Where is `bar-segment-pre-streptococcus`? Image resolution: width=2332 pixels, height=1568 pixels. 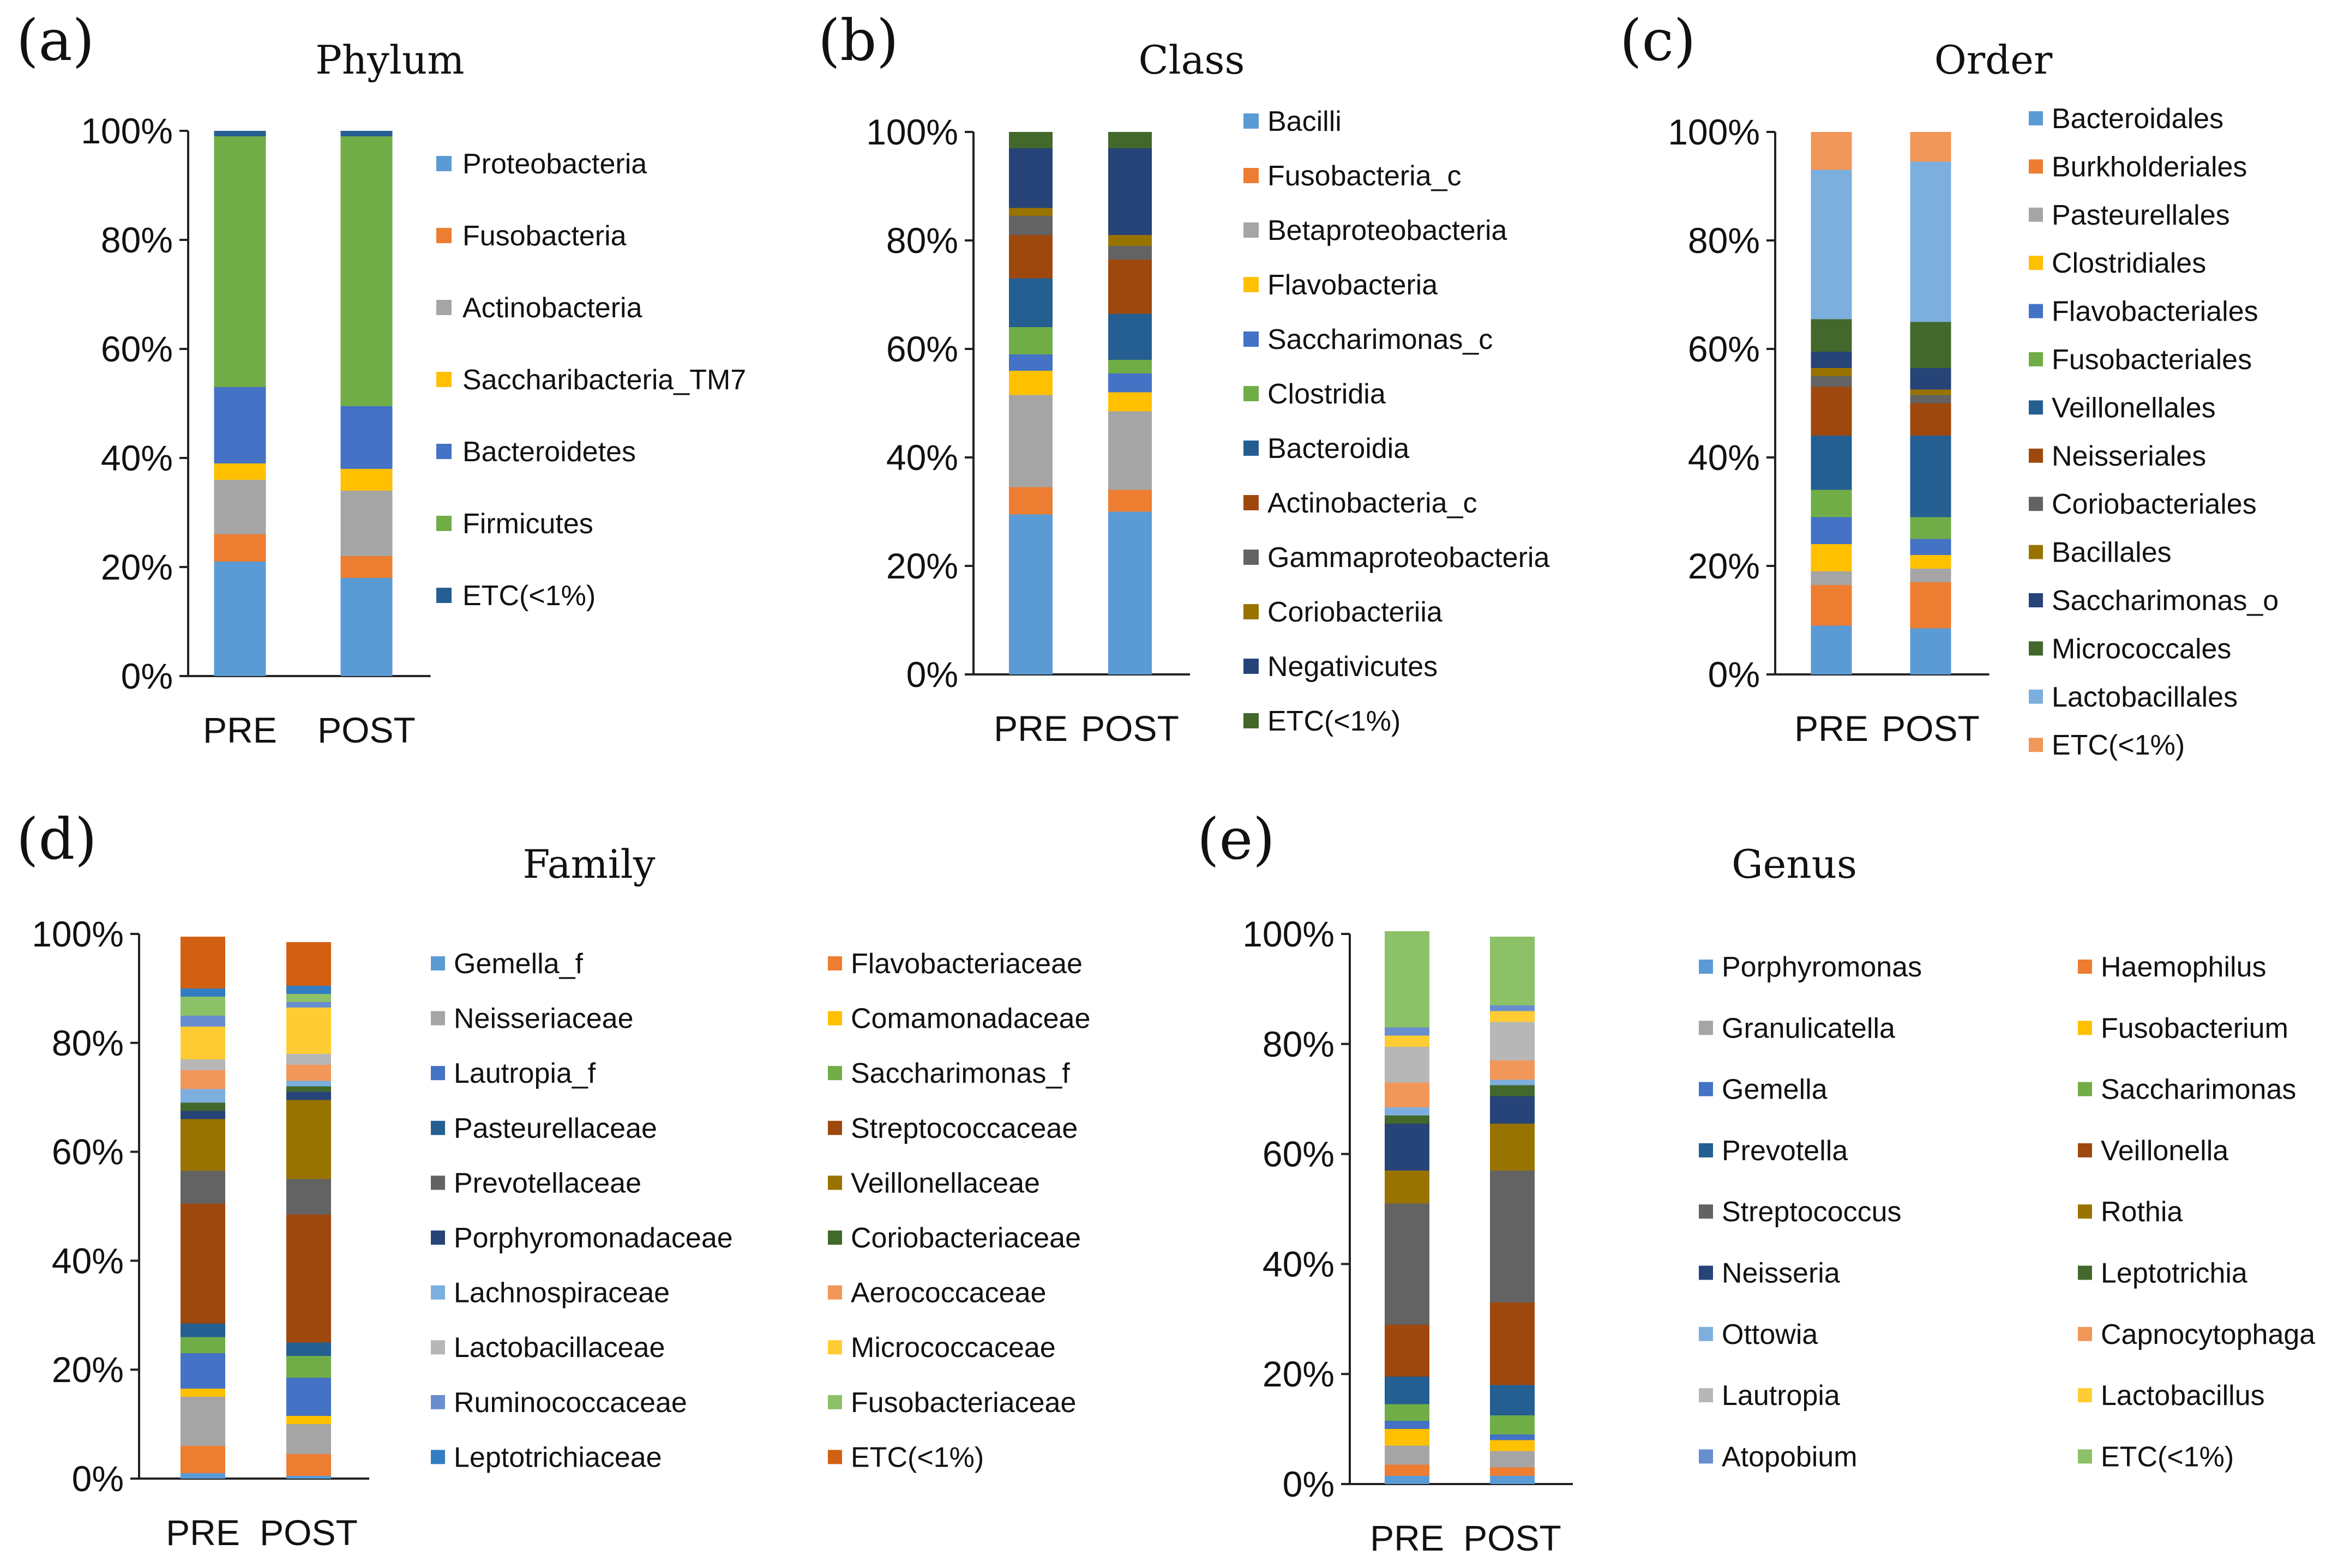 bar-segment-pre-streptococcus is located at coordinates (1407, 1264).